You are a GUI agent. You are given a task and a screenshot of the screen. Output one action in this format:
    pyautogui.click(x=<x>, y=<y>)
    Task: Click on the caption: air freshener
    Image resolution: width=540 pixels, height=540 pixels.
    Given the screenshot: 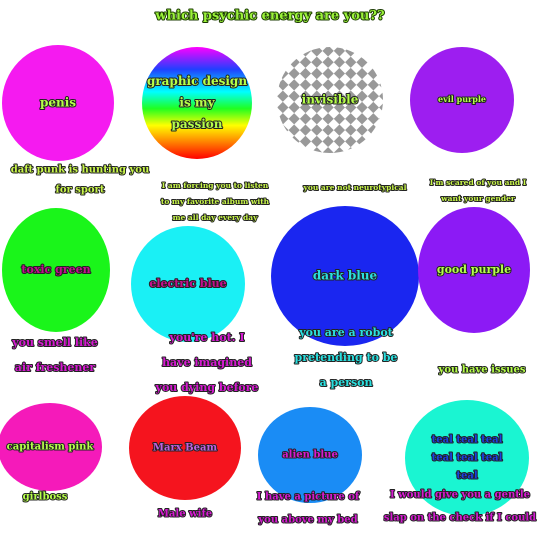 What is the action you would take?
    pyautogui.click(x=55, y=367)
    